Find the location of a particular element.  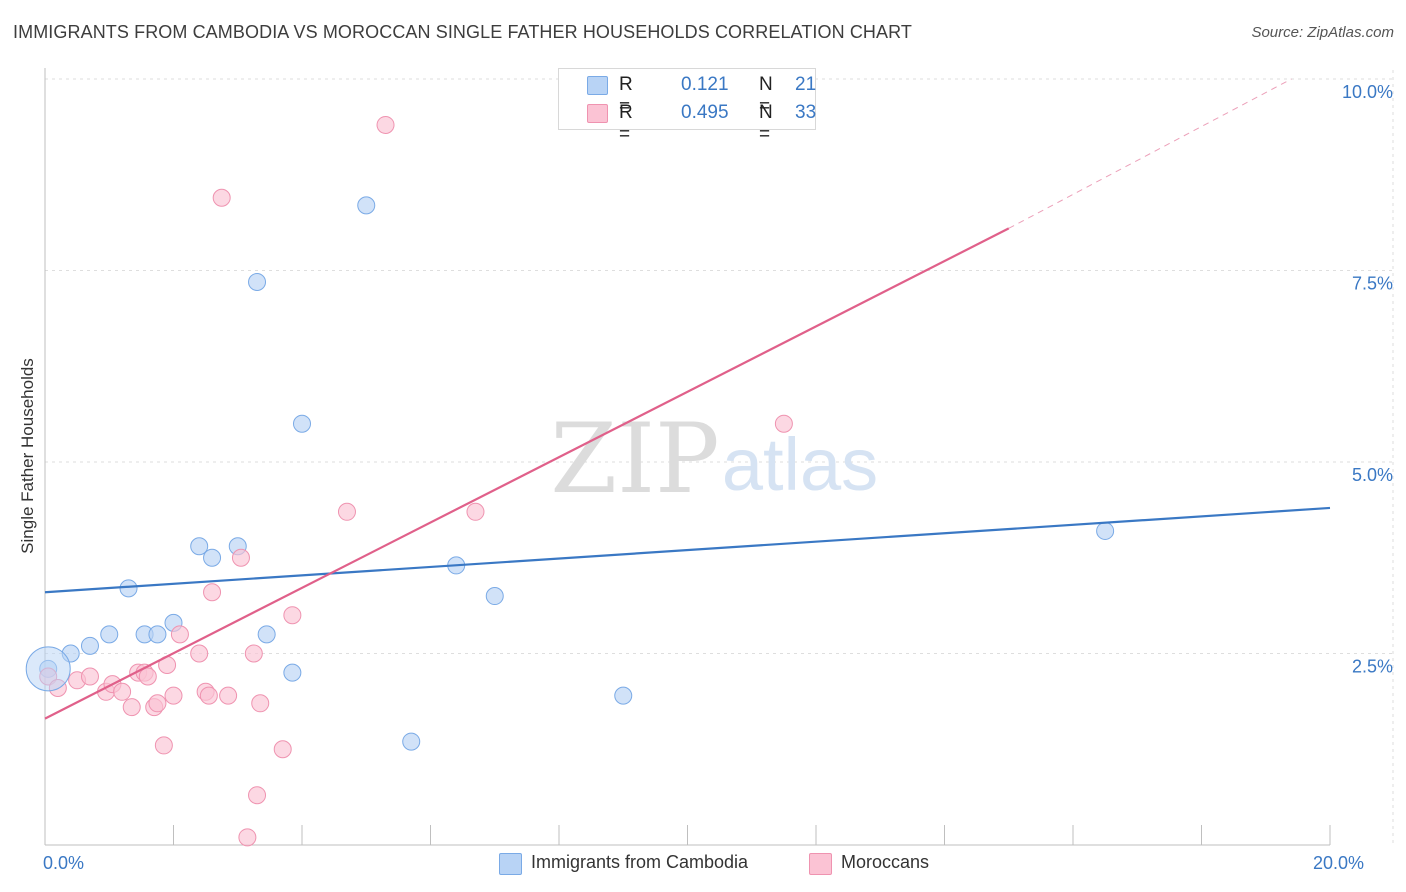

y-axis-label: Single Father Households is located at coordinates (27, 456).